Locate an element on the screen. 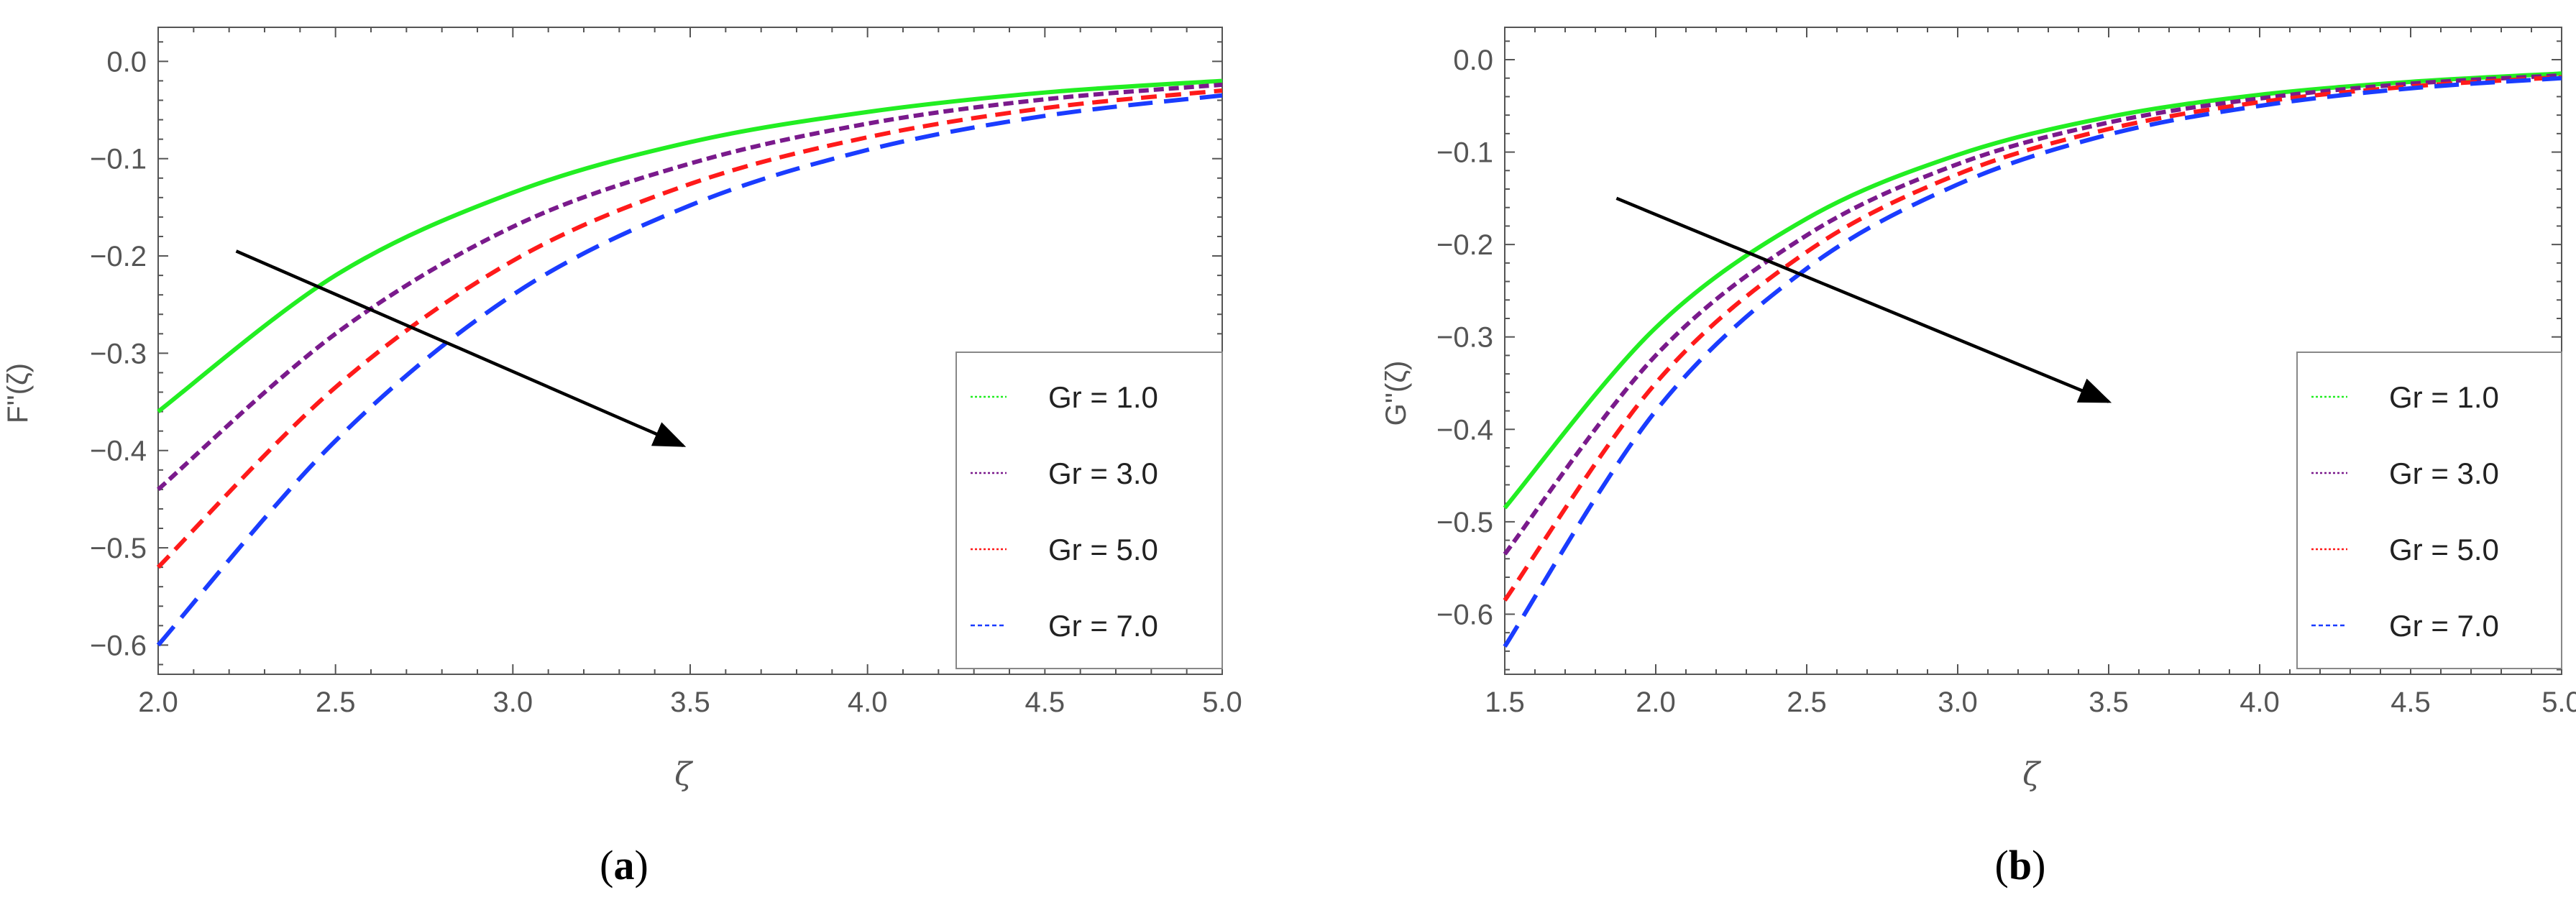  panel-b-caption: (b) is located at coordinates (2020, 865).